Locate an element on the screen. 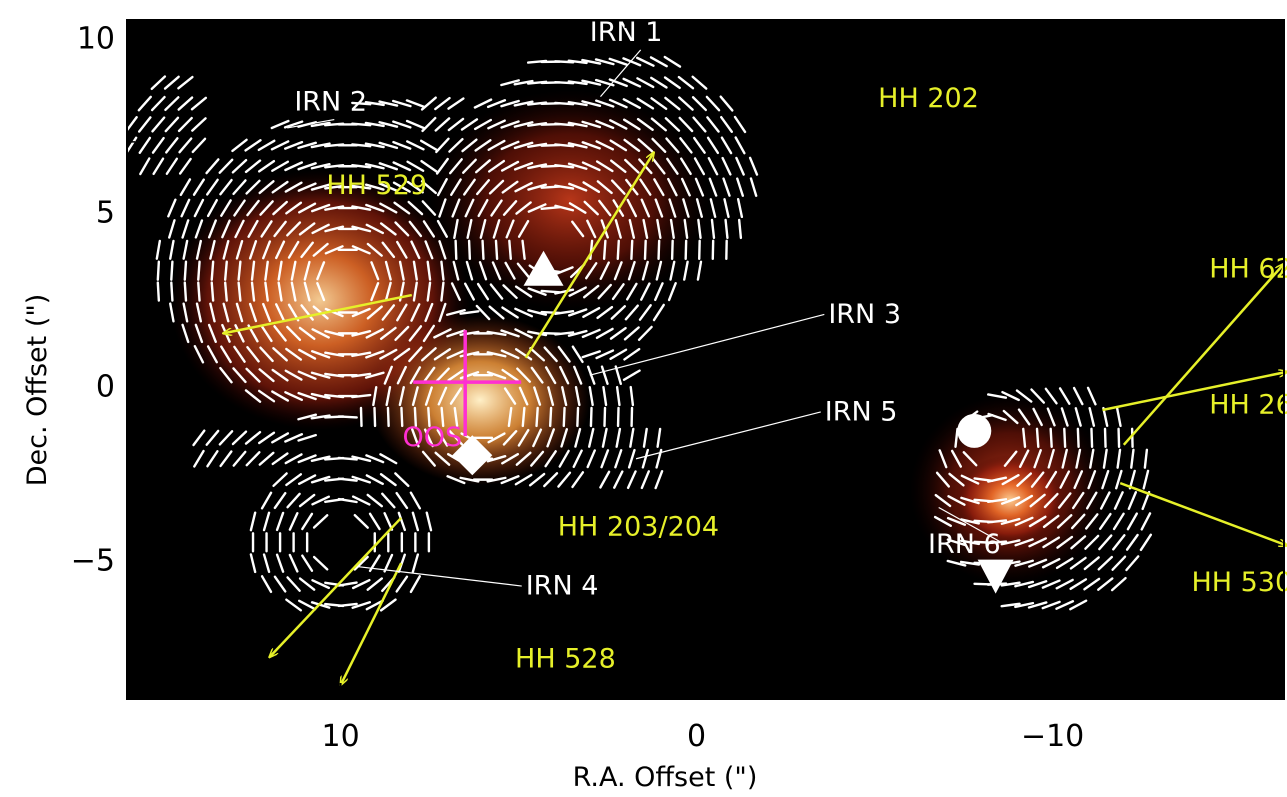  source-label: IRN 6 is located at coordinates (964, 544).